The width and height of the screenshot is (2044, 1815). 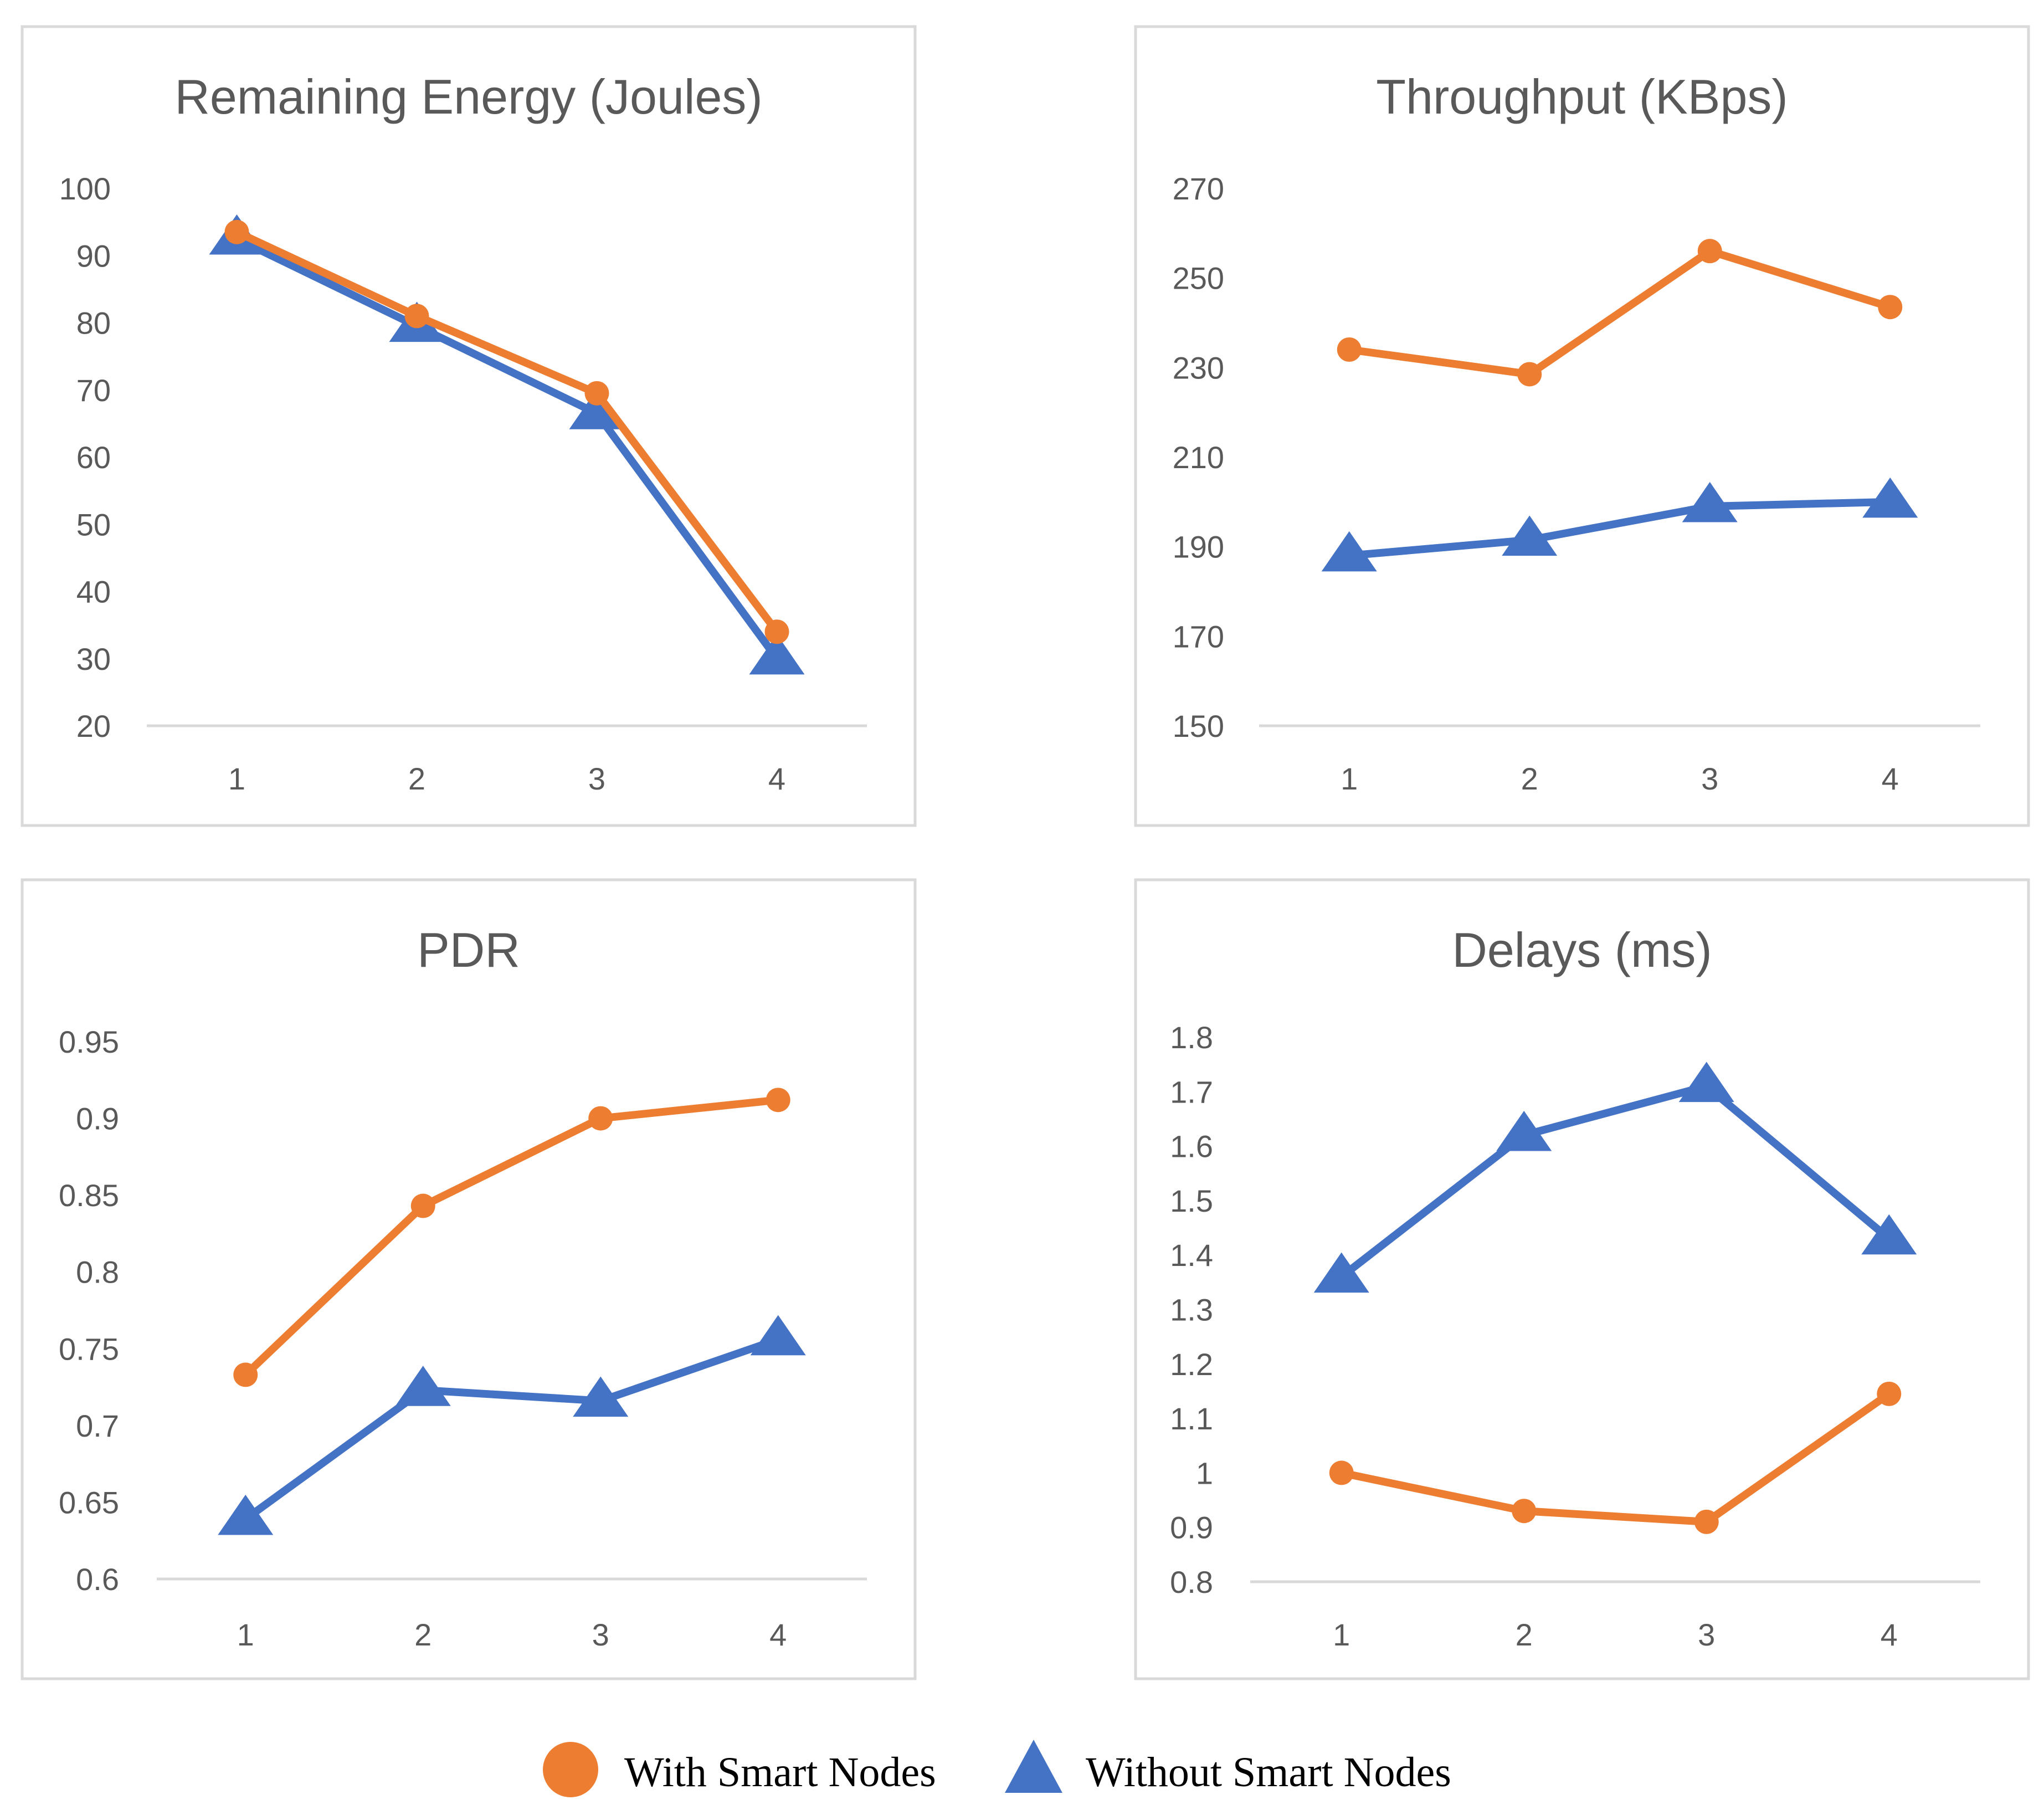 I want to click on legend-marker-without-smart-nodes, so click(x=1033, y=1766).